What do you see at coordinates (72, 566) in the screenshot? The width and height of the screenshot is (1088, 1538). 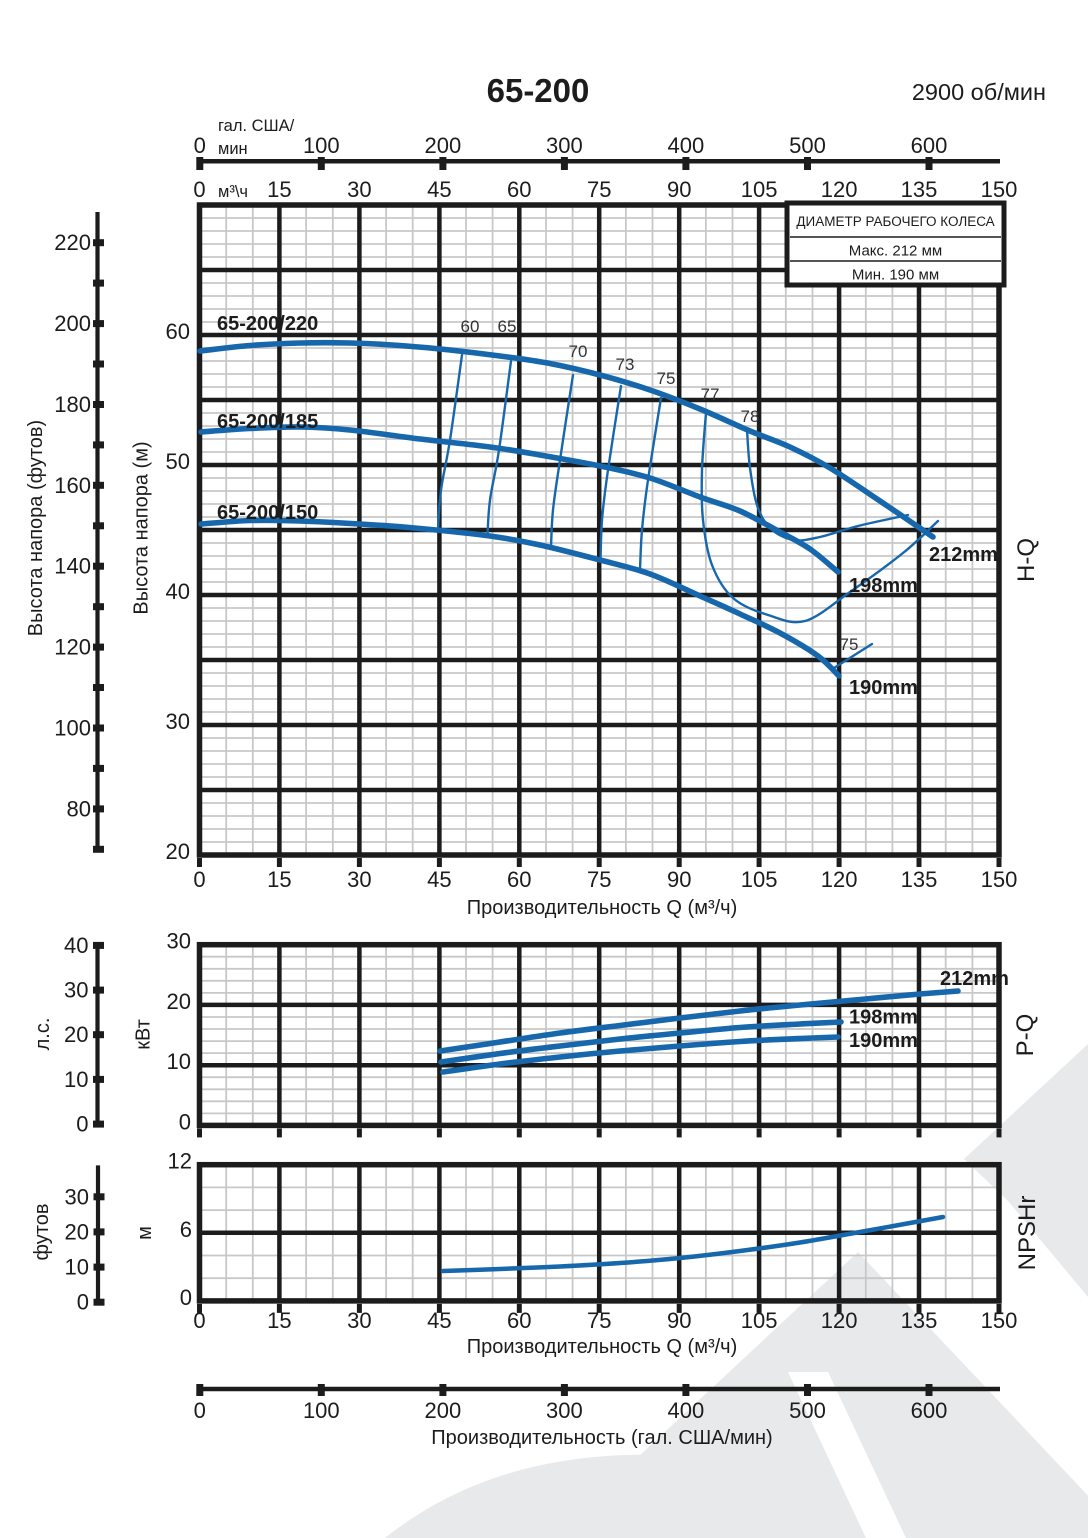 I see `svg-text: 140` at bounding box center [72, 566].